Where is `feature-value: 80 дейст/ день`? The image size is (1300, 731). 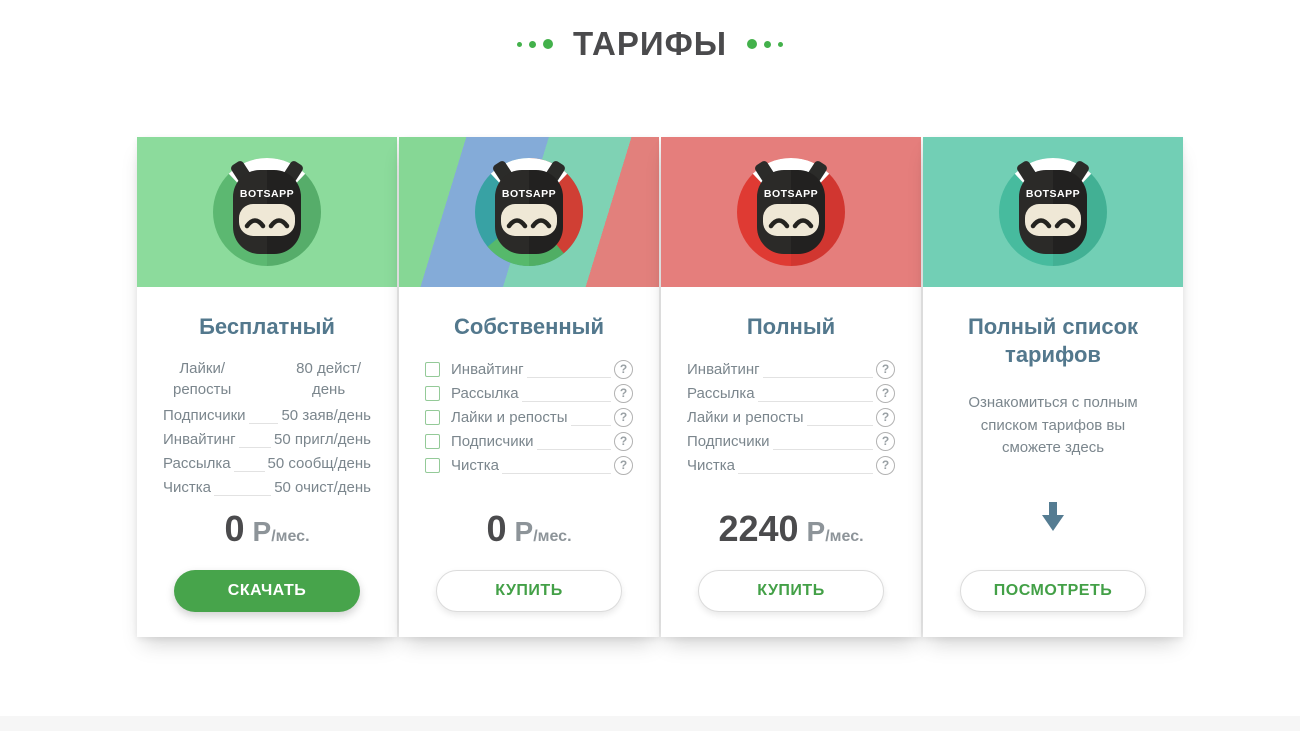
feature-value: 80 дейст/ день is located at coordinates (328, 378).